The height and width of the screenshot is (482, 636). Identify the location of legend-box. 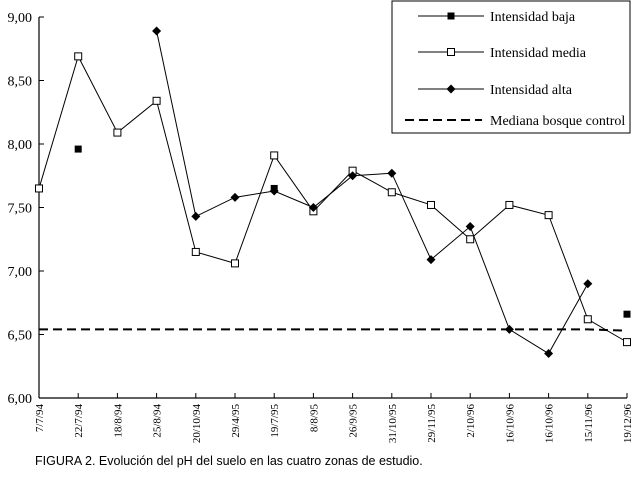
(511, 67).